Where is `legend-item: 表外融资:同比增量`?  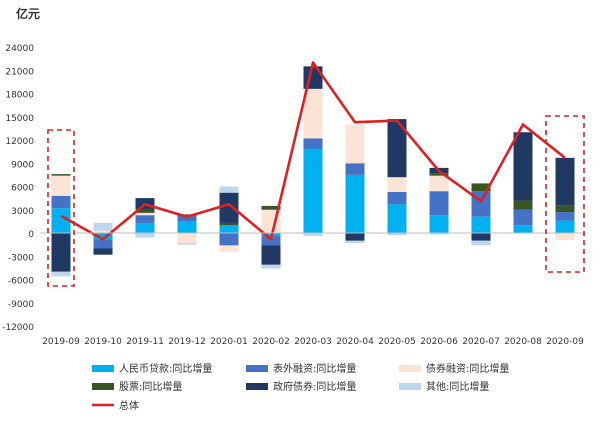 legend-item: 表外融资:同比增量 is located at coordinates (301, 368).